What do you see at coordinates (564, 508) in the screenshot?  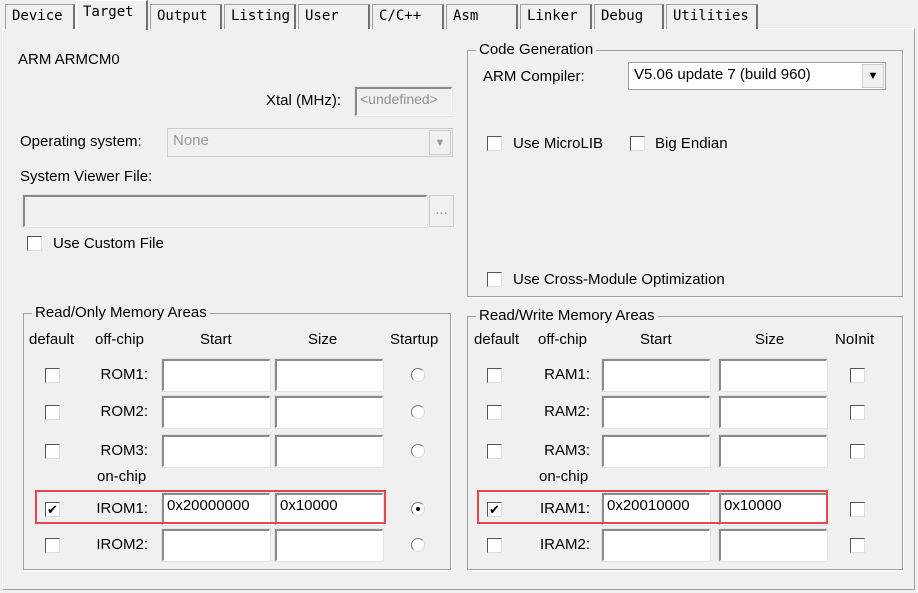 I see `ram-row-label: IRAM1:` at bounding box center [564, 508].